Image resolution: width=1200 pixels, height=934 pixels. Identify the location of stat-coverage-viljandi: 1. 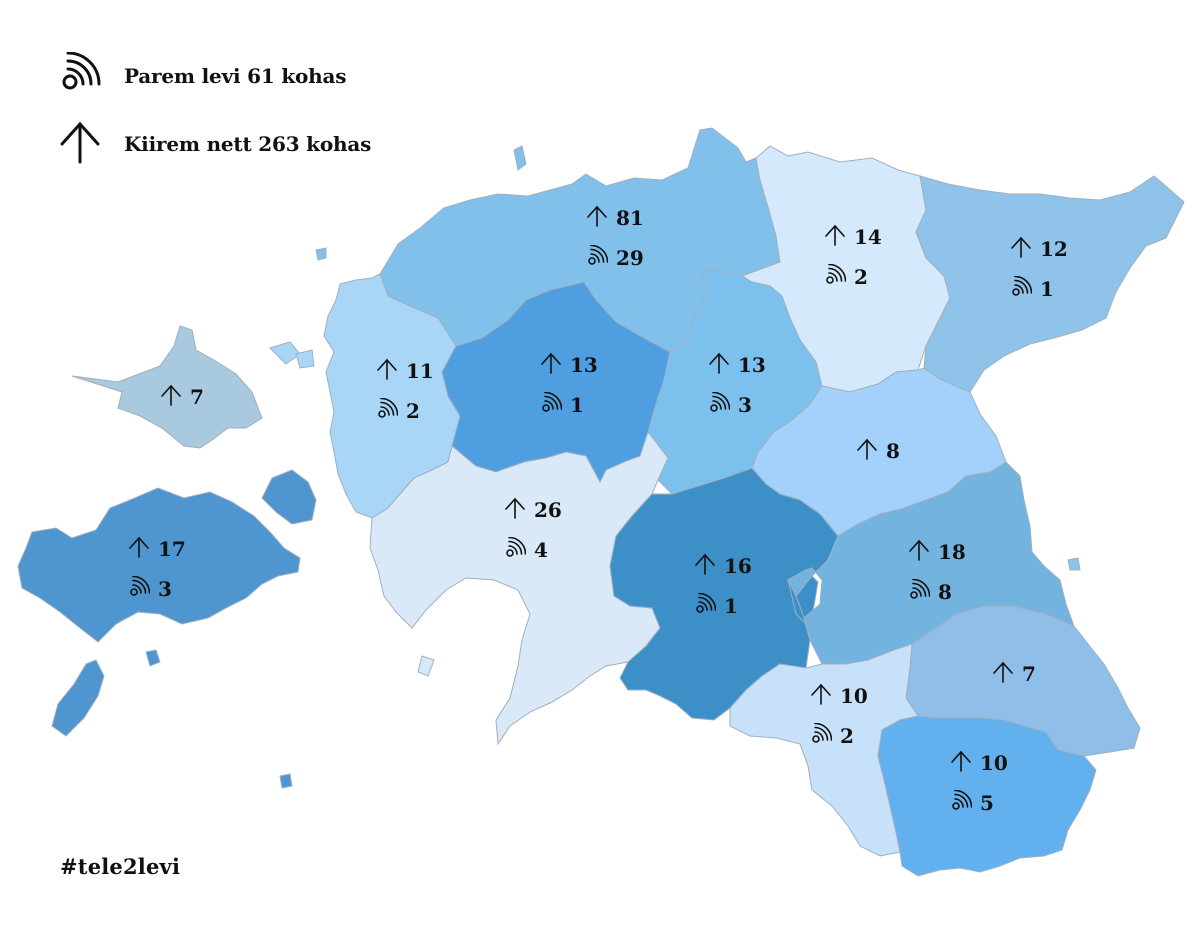
(716, 606).